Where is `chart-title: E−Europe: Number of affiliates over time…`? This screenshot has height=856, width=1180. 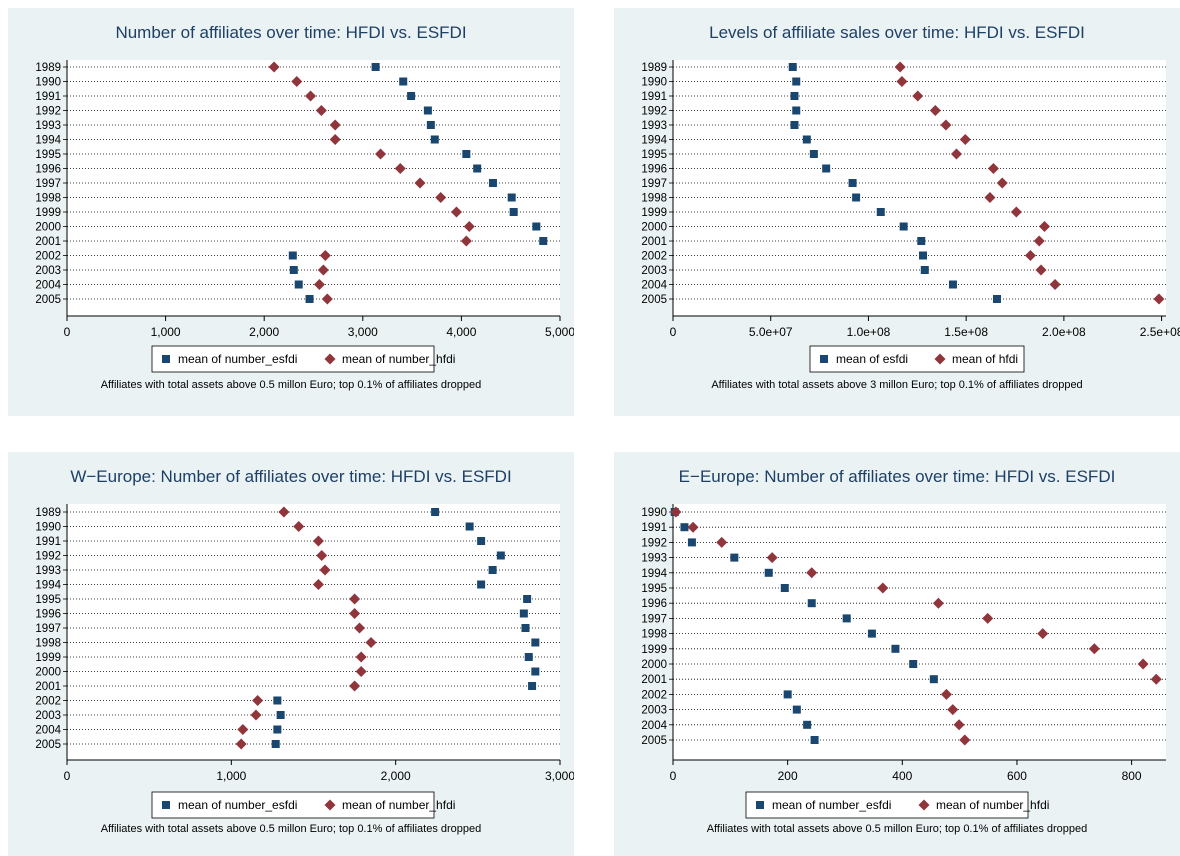 chart-title: E−Europe: Number of affiliates over time… is located at coordinates (897, 476).